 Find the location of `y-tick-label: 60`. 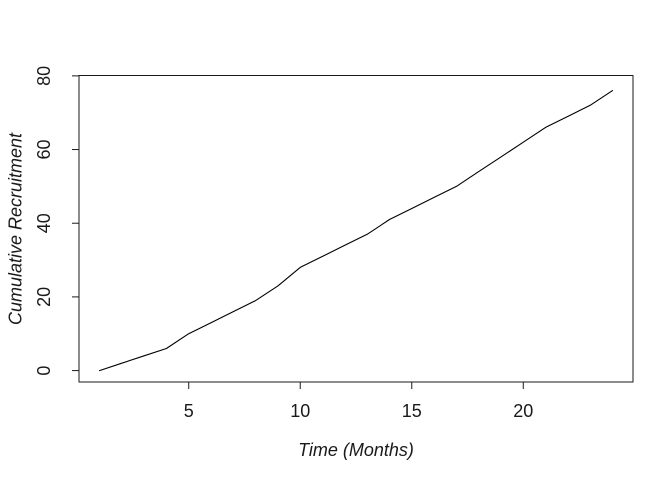

y-tick-label: 60 is located at coordinates (44, 150).